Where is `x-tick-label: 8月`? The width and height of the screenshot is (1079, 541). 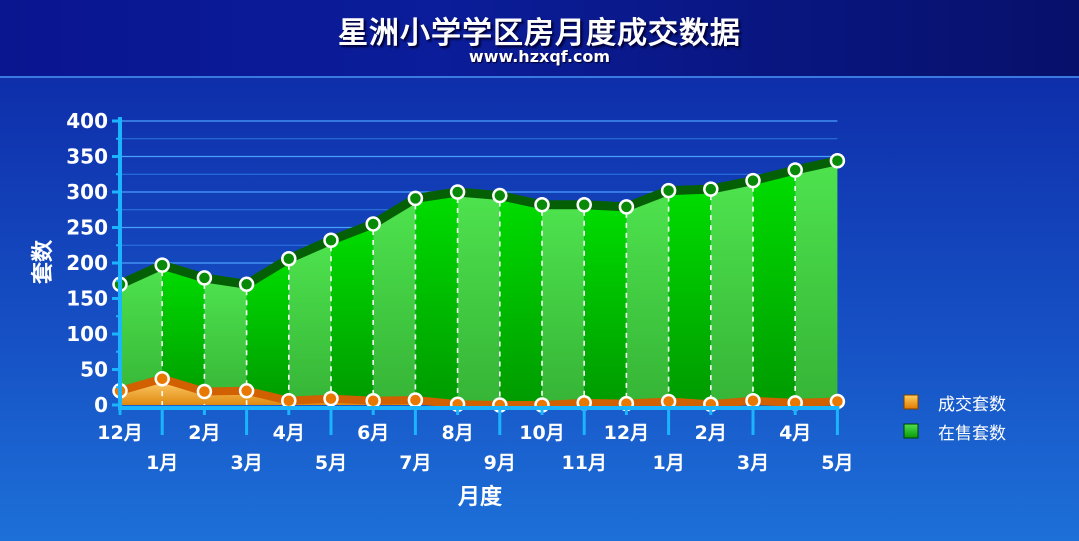 x-tick-label: 8月 is located at coordinates (457, 433).